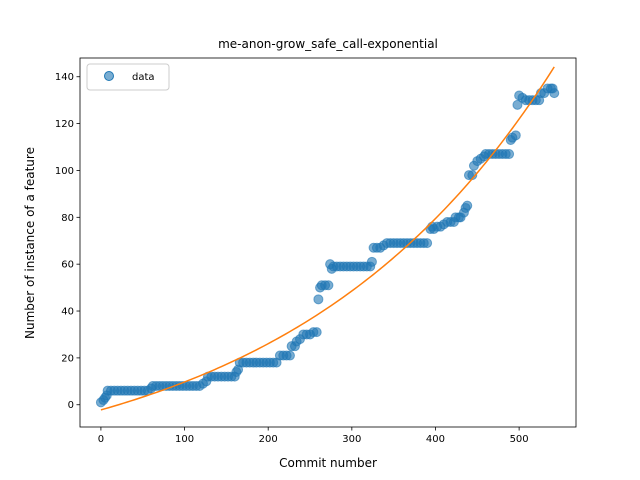 Image resolution: width=640 pixels, height=480 pixels. What do you see at coordinates (328, 463) in the screenshot?
I see `x-axis-label: Commit number` at bounding box center [328, 463].